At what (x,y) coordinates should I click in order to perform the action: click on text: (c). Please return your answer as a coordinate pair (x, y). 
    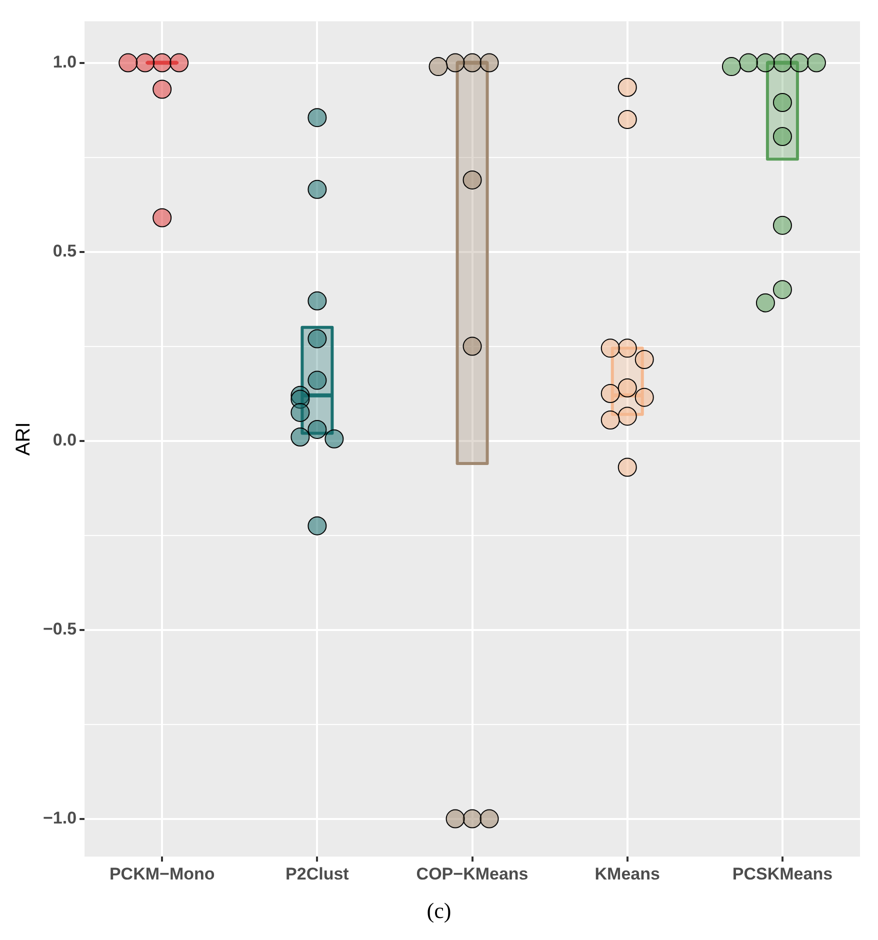
    Looking at the image, I should click on (439, 911).